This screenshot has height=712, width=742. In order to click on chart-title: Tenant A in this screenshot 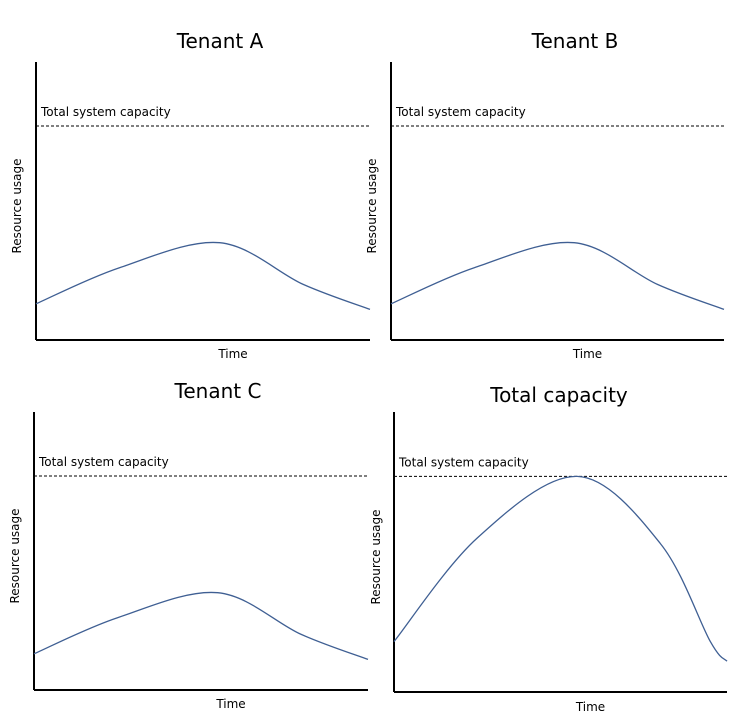, I will do `click(220, 41)`.